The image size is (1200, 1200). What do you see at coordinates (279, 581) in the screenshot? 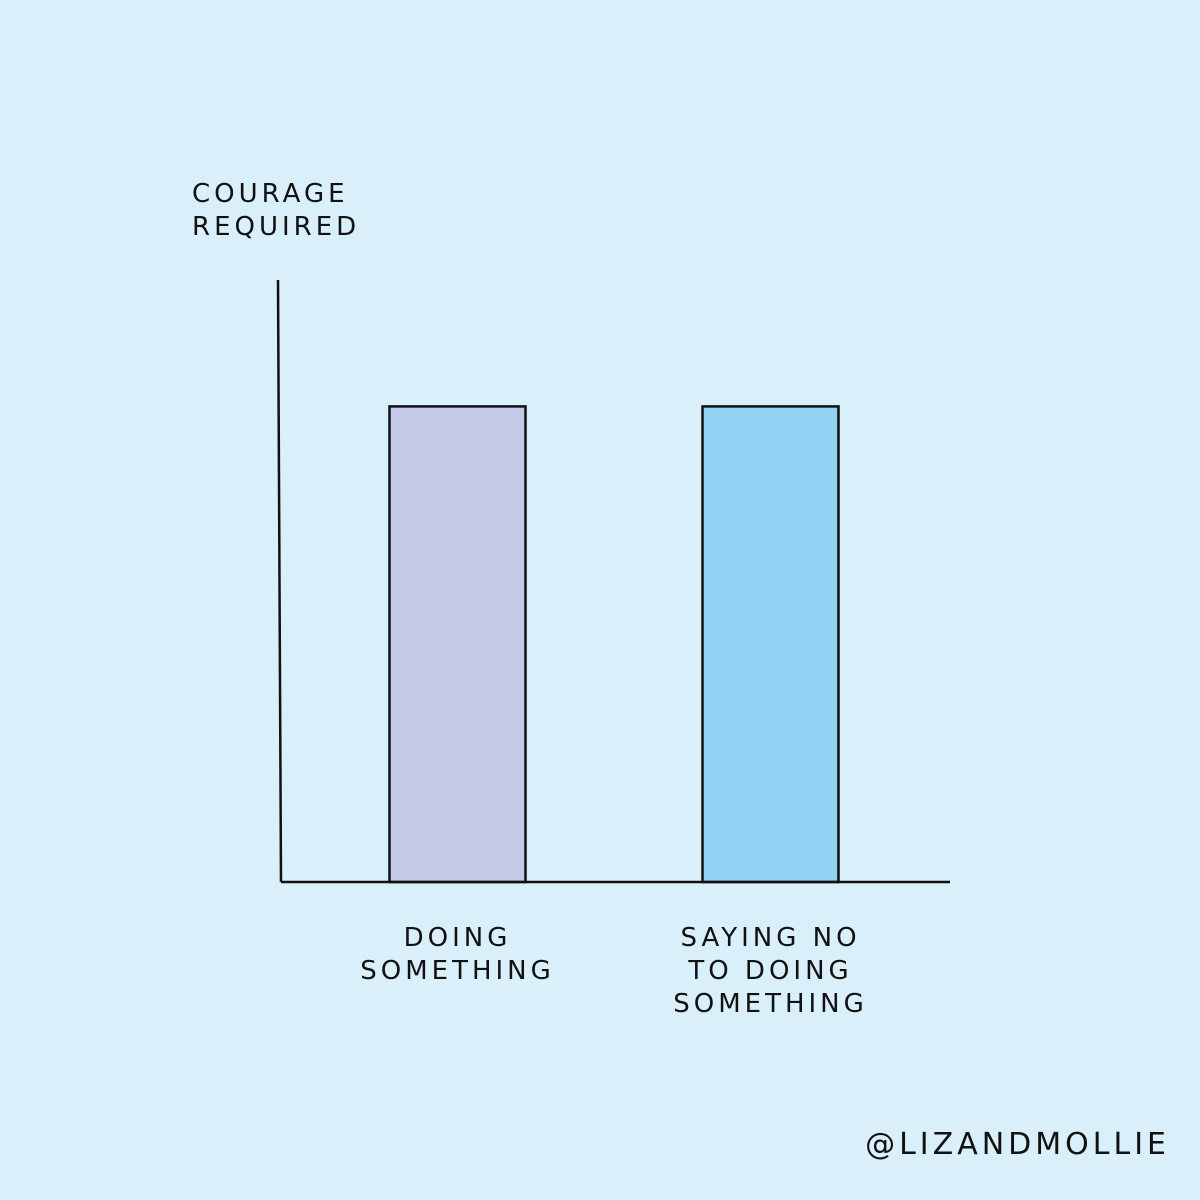
I see `y-axis` at bounding box center [279, 581].